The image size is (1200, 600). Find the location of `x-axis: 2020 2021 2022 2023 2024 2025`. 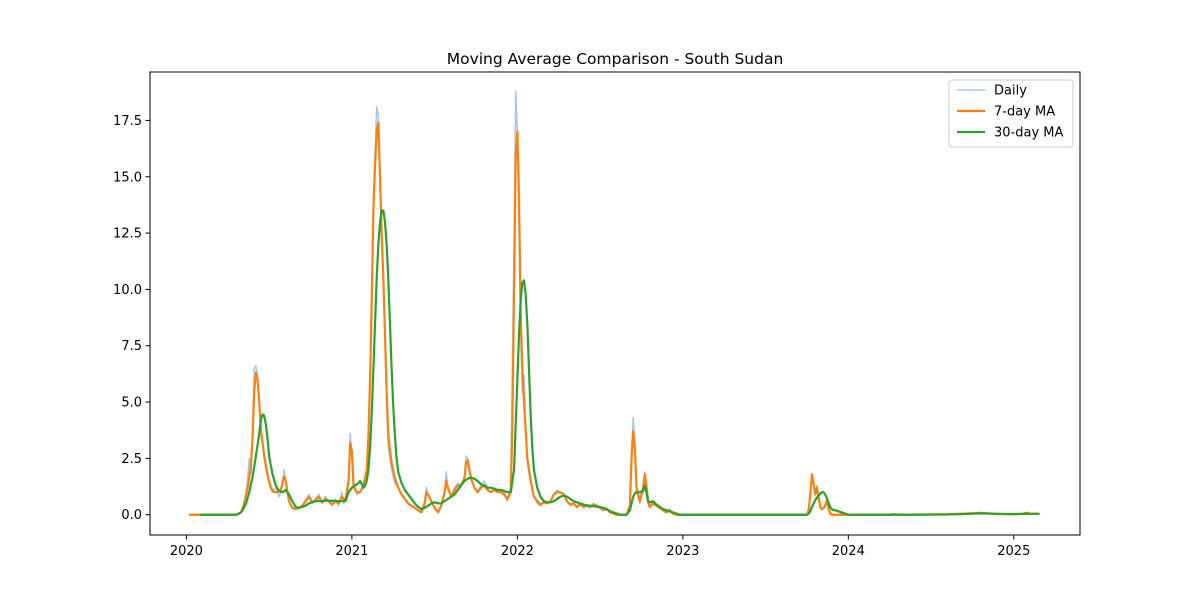

x-axis: 2020 2021 2022 2023 2024 2025 is located at coordinates (600, 547).